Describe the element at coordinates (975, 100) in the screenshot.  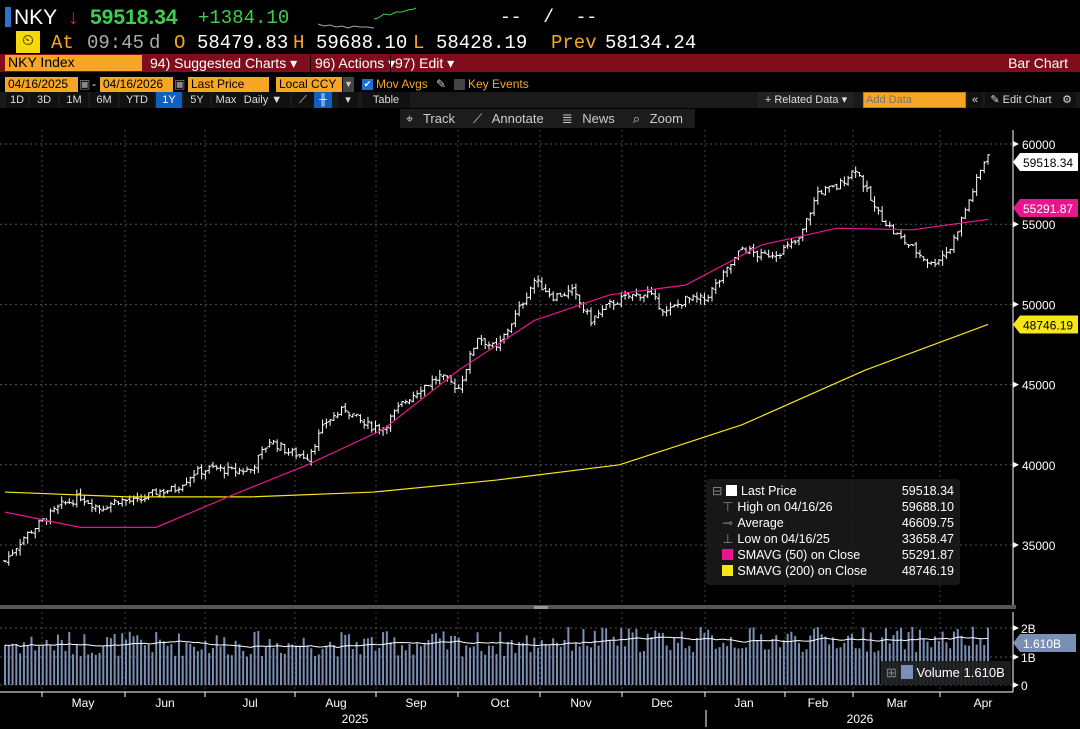
I see `collapse-icon: «` at that location.